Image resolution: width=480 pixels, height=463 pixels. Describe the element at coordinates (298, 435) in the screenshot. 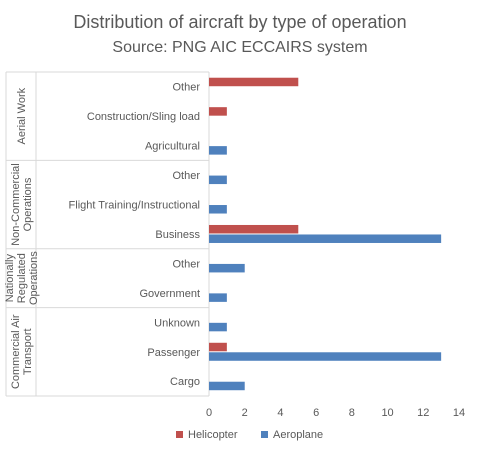

I see `legend-label: Aeroplane` at that location.